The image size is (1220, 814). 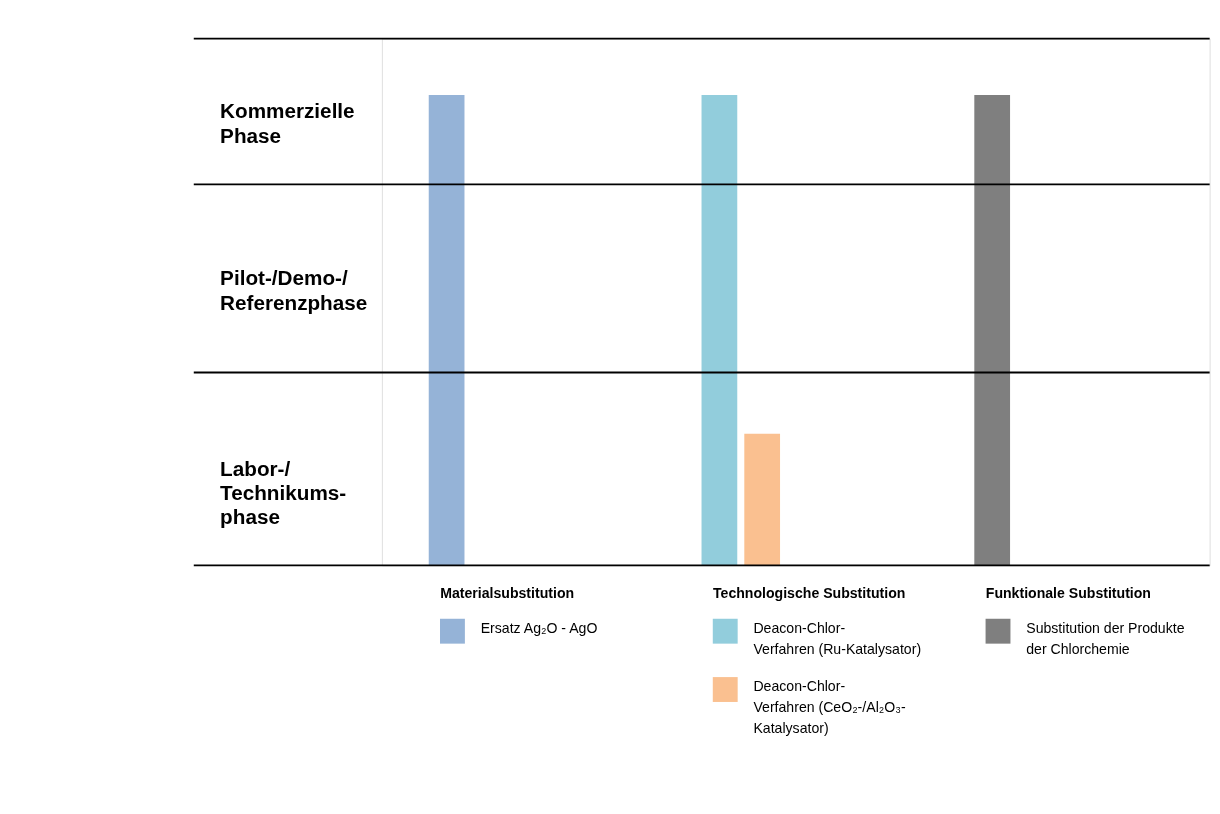 I want to click on legend-label: Deacon-Chlor- Verfahren (Ru-Katalysator), so click(x=837, y=638).